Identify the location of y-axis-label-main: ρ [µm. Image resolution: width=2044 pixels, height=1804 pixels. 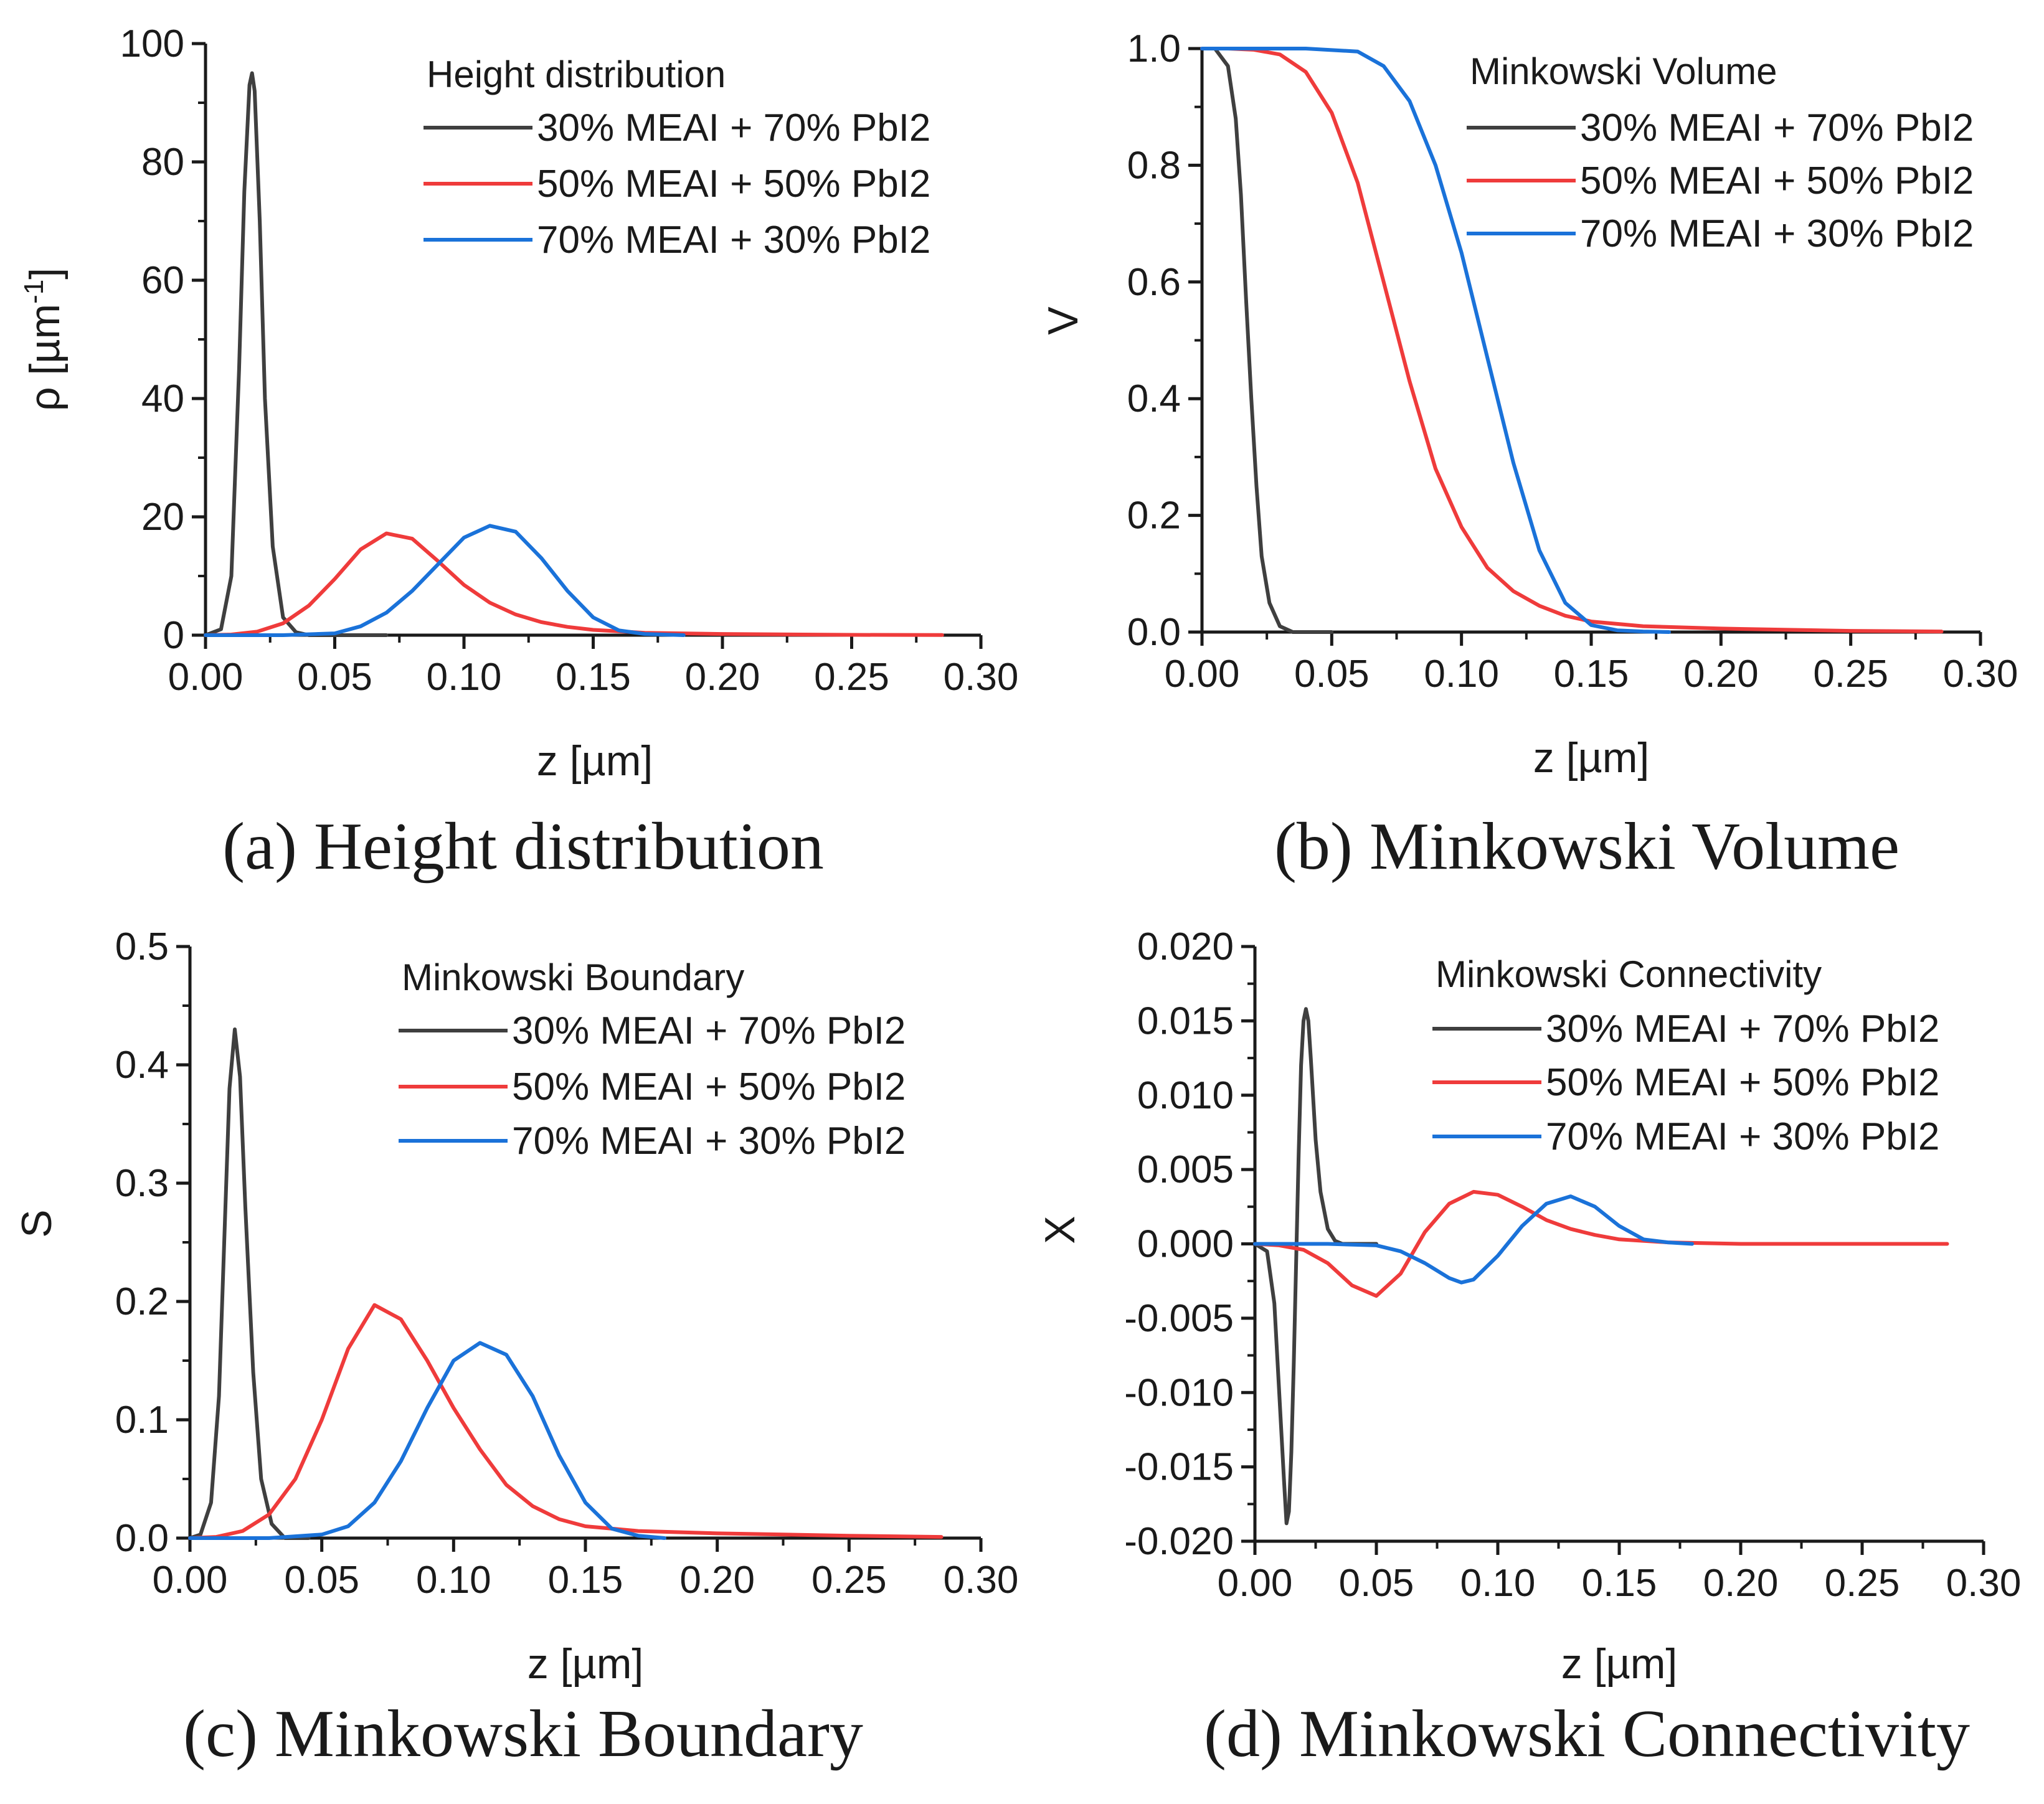
(45, 357).